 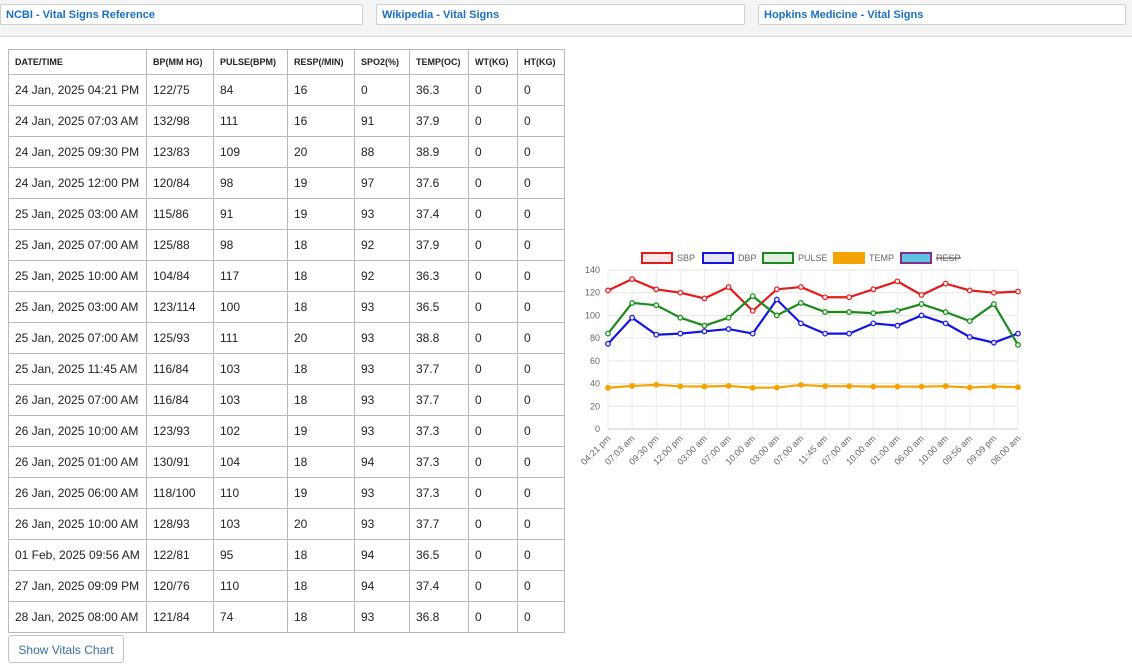 I want to click on table-cell: 102, so click(x=250, y=431).